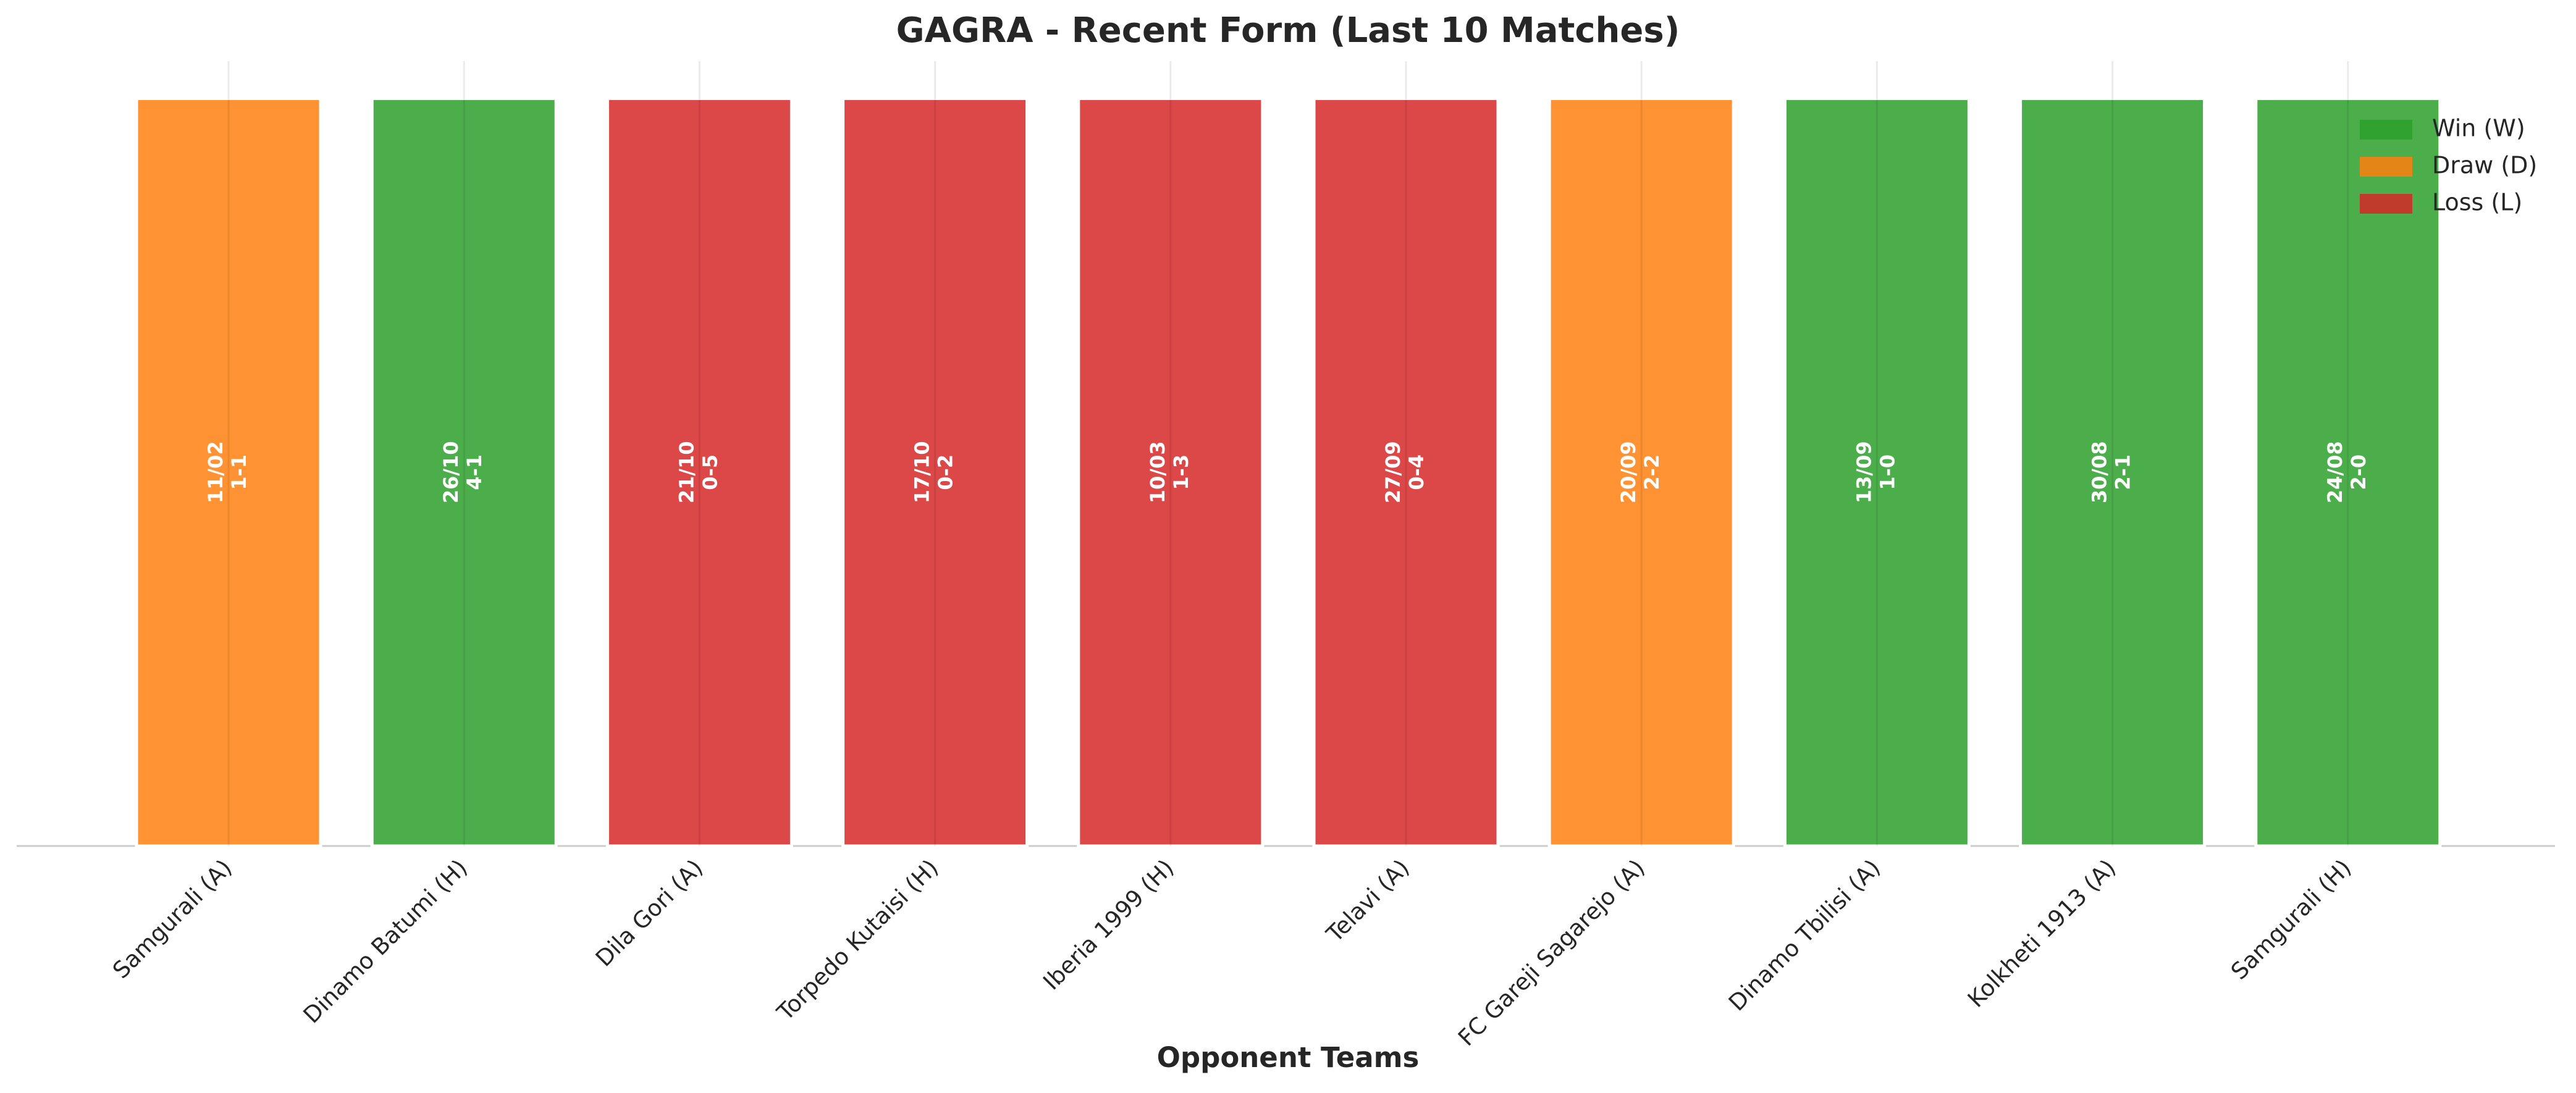 Image resolution: width=2576 pixels, height=1093 pixels. I want to click on data-label: 20/09 2-2, so click(1640, 472).